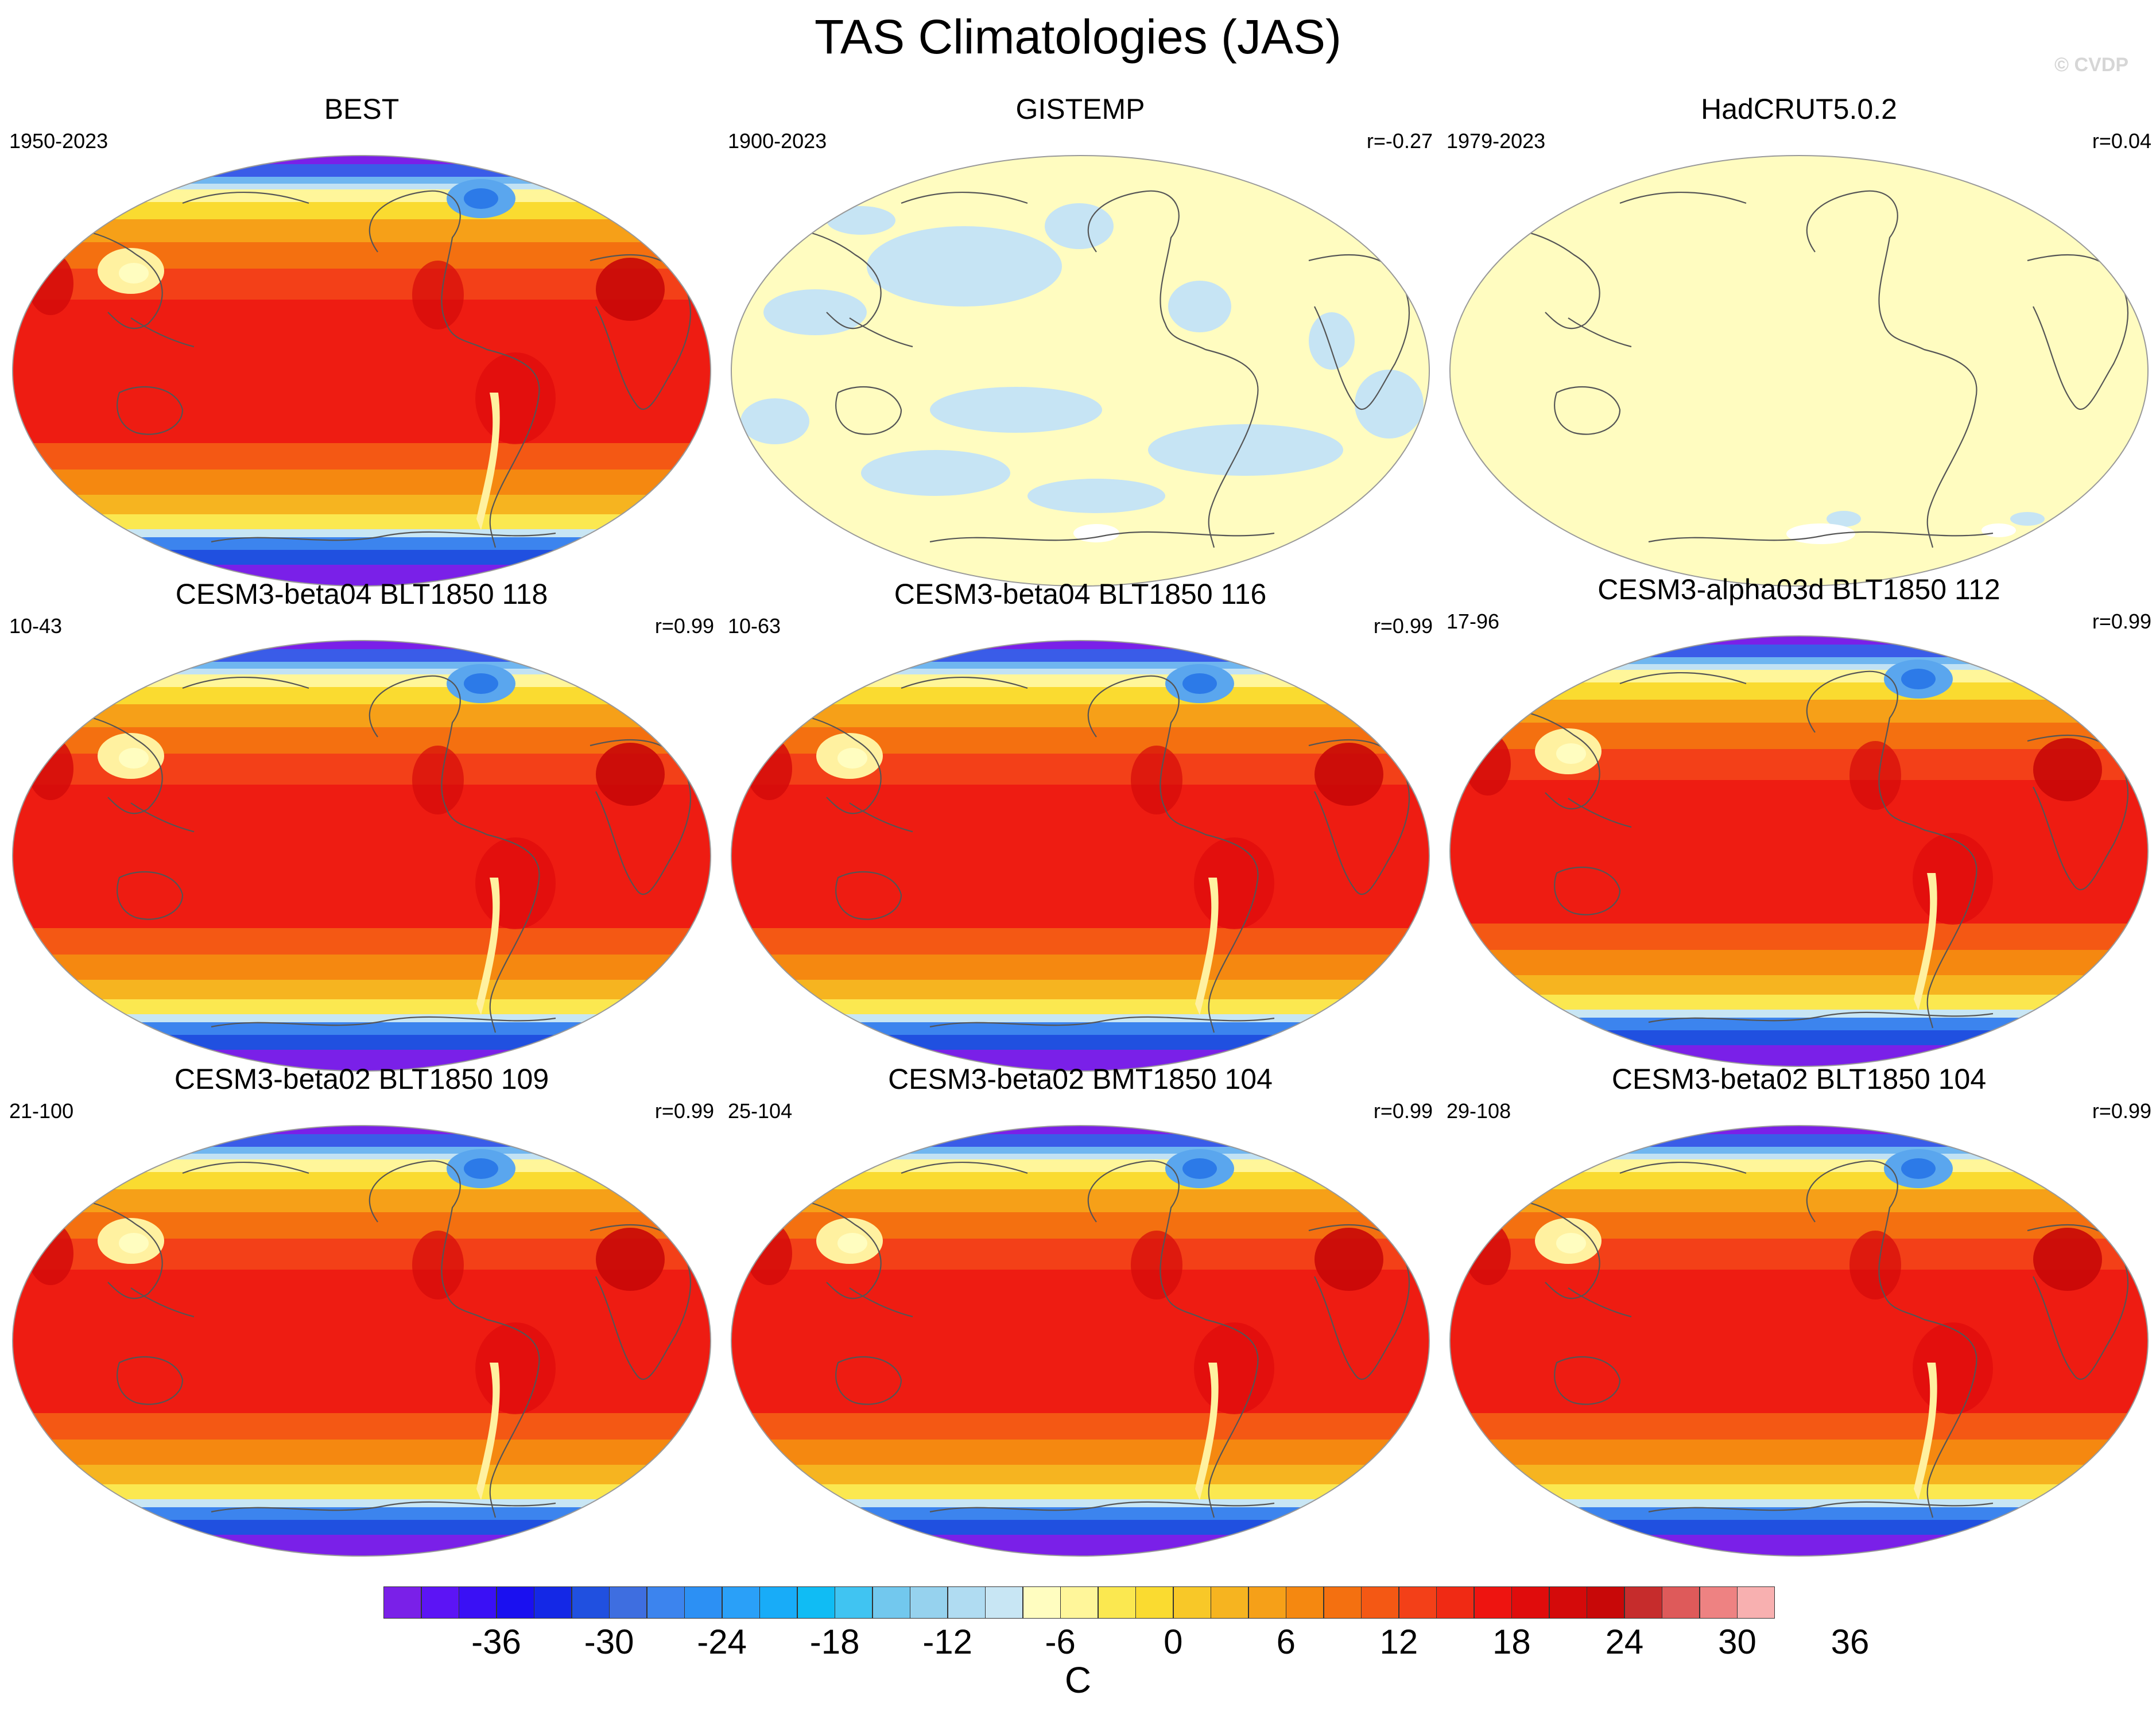 Image resolution: width=2156 pixels, height=1711 pixels. Describe the element at coordinates (964, 198) in the screenshot. I see `coast-siberia` at that location.